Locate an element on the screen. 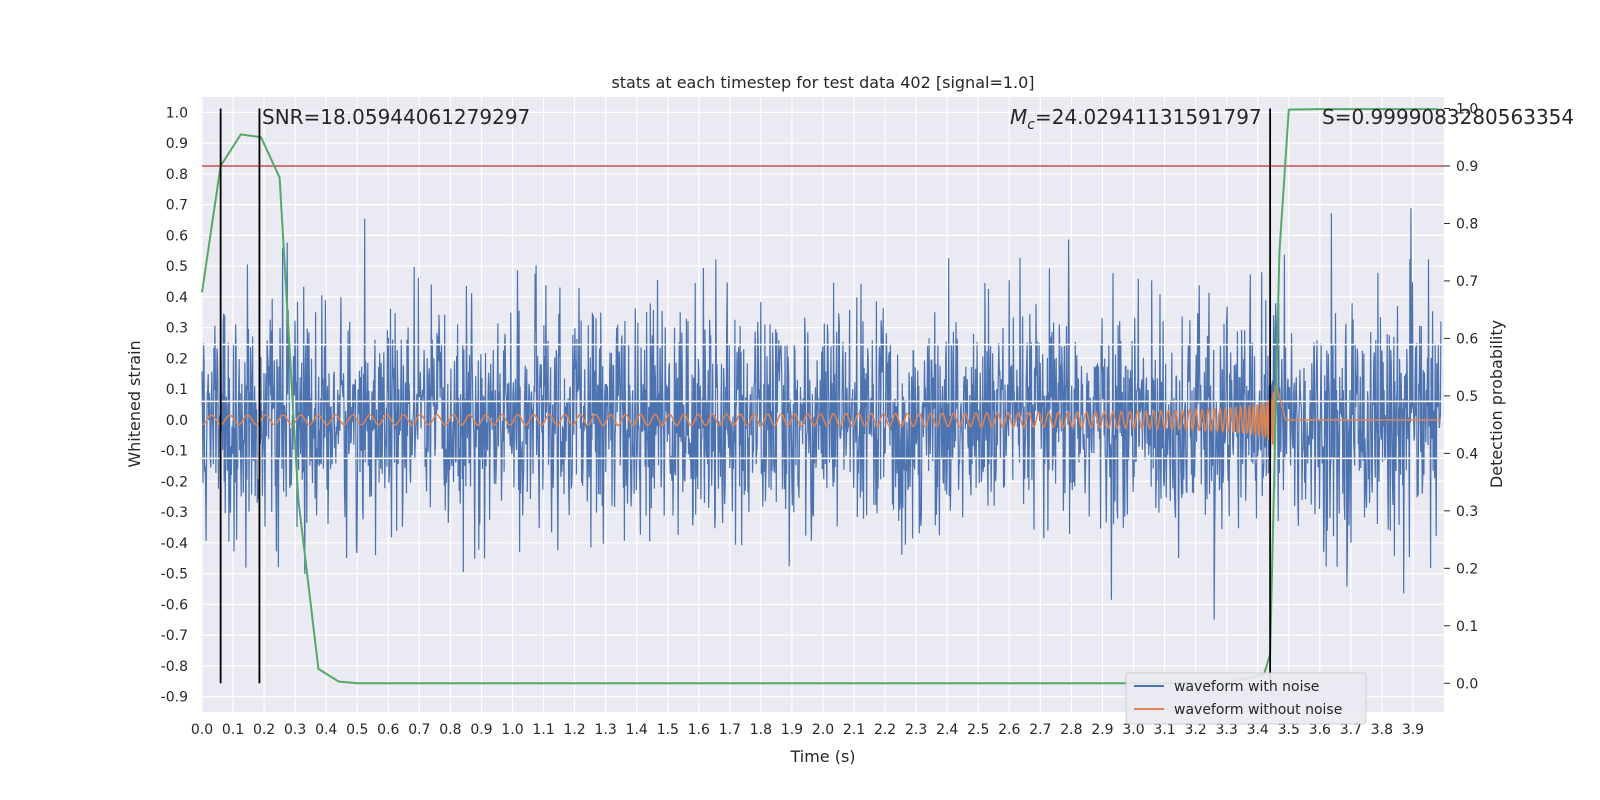 The image size is (1600, 800). x-tick-label: 3.8 is located at coordinates (1382, 730).